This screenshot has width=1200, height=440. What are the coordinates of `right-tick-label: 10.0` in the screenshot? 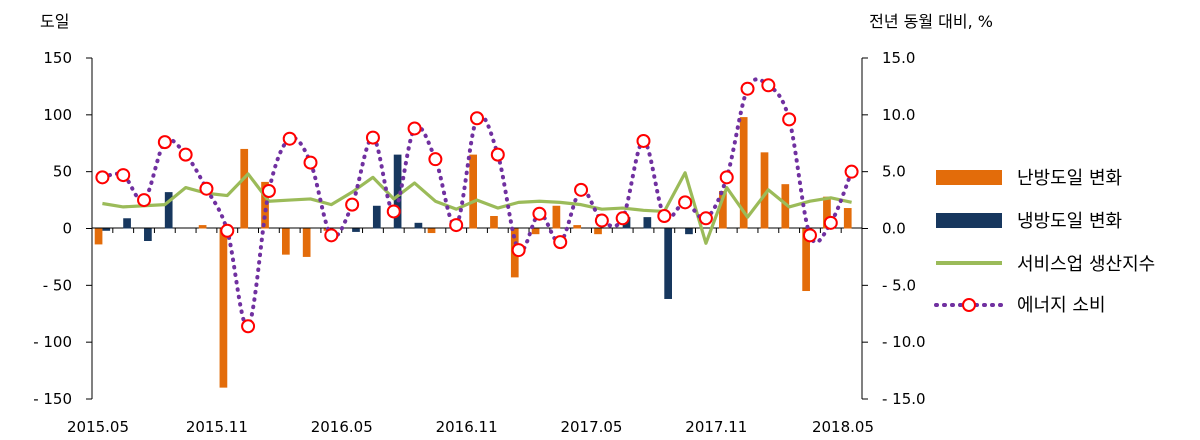 It's located at (898, 115).